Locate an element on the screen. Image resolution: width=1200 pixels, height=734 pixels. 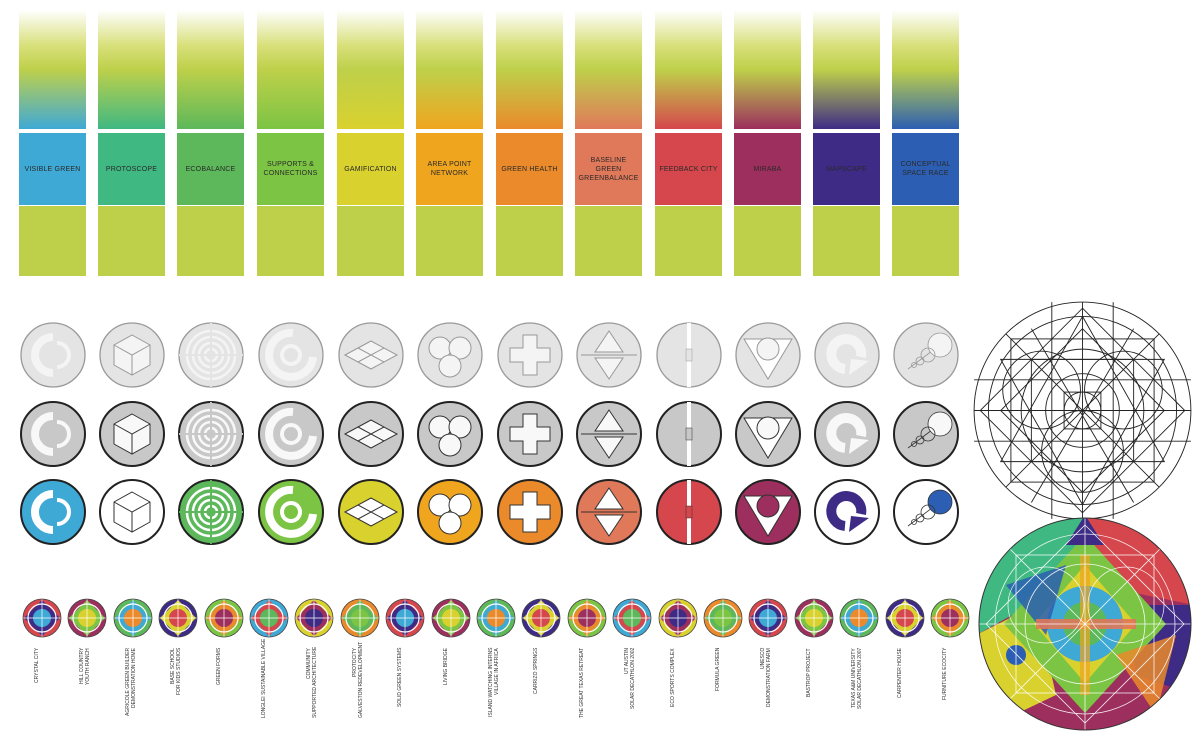
category-column: CONCEPTUAL SPACE RACE is located at coordinates (925, 143).